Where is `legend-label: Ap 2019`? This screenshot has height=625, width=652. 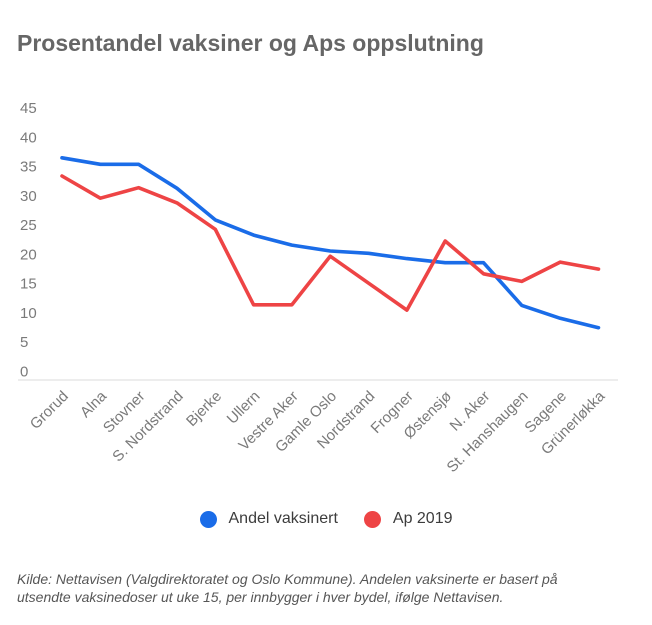 legend-label: Ap 2019 is located at coordinates (422, 518).